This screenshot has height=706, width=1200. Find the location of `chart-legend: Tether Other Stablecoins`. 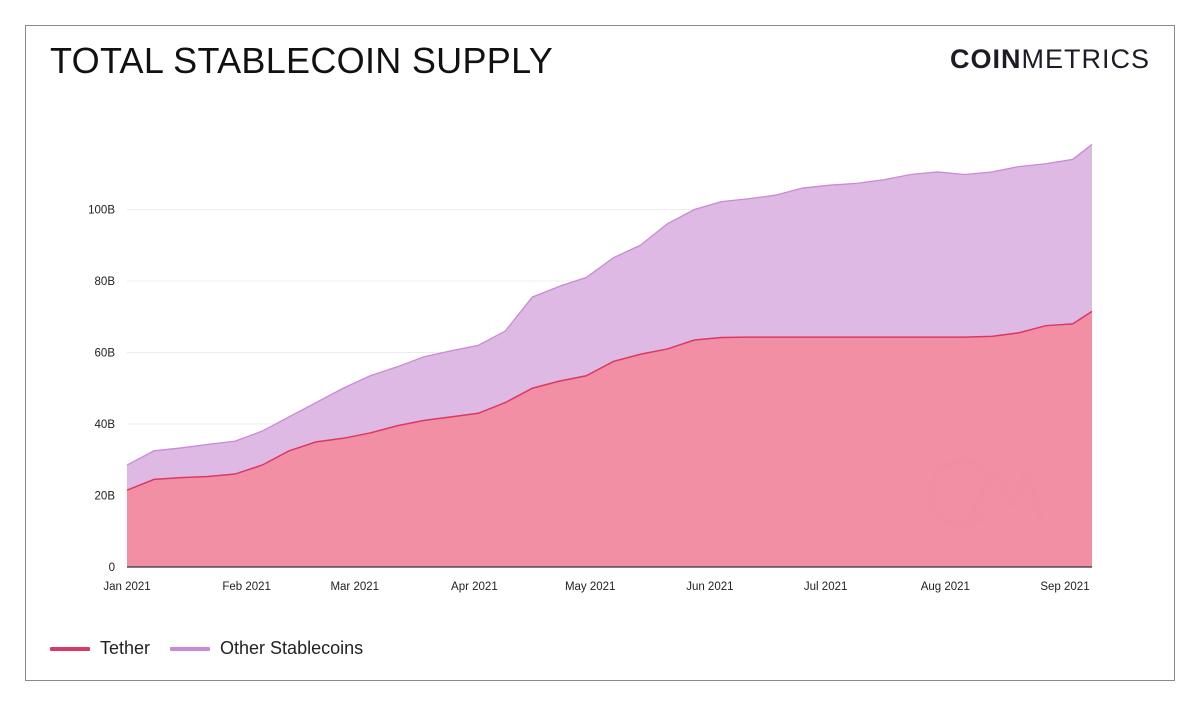

chart-legend: Tether Other Stablecoins is located at coordinates (216, 648).